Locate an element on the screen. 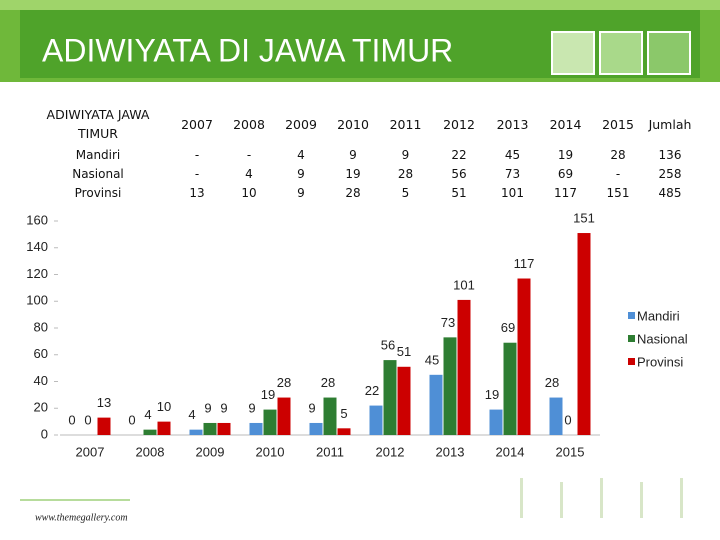  table-cell: 45 is located at coordinates (512, 155).